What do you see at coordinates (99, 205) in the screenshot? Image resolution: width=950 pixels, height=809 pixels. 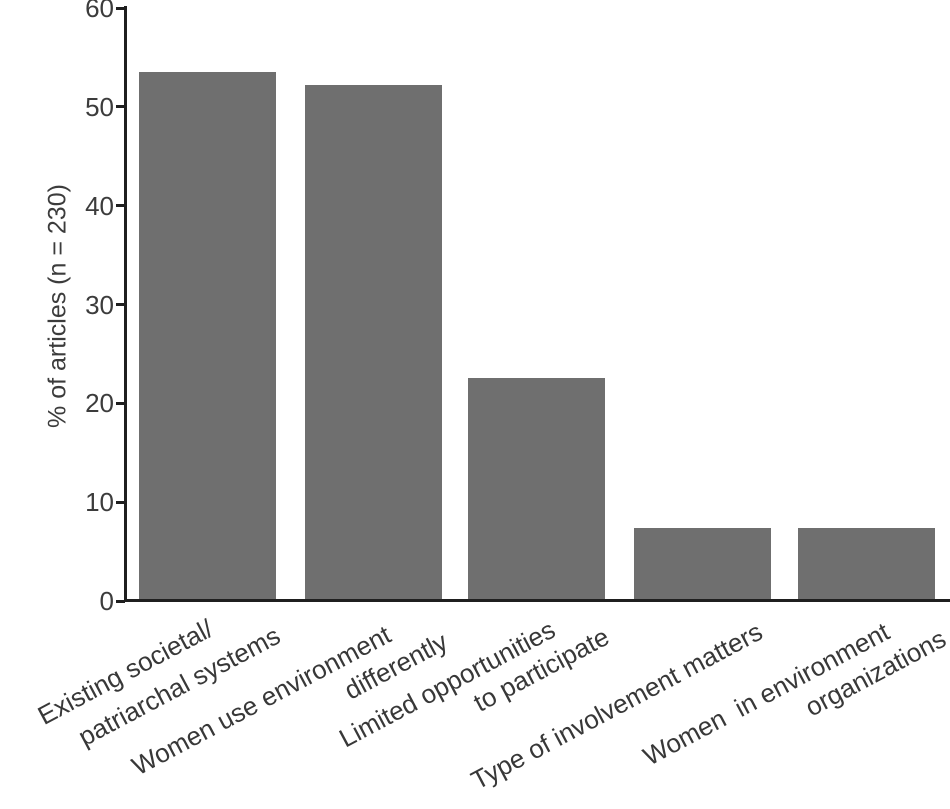 I see `y-axis-tick-label: 40` at bounding box center [99, 205].